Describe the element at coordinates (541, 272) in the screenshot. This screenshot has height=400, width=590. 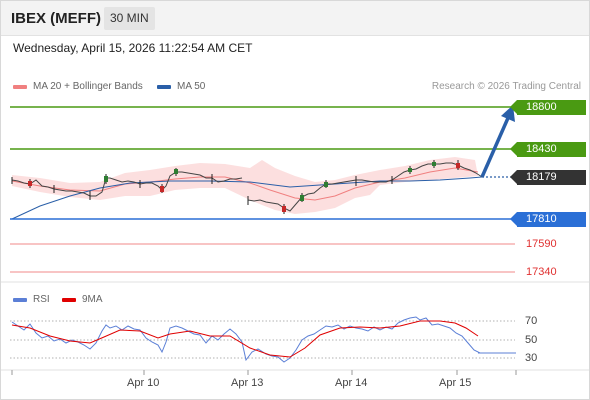
I see `level-s3-label: 17340` at that location.